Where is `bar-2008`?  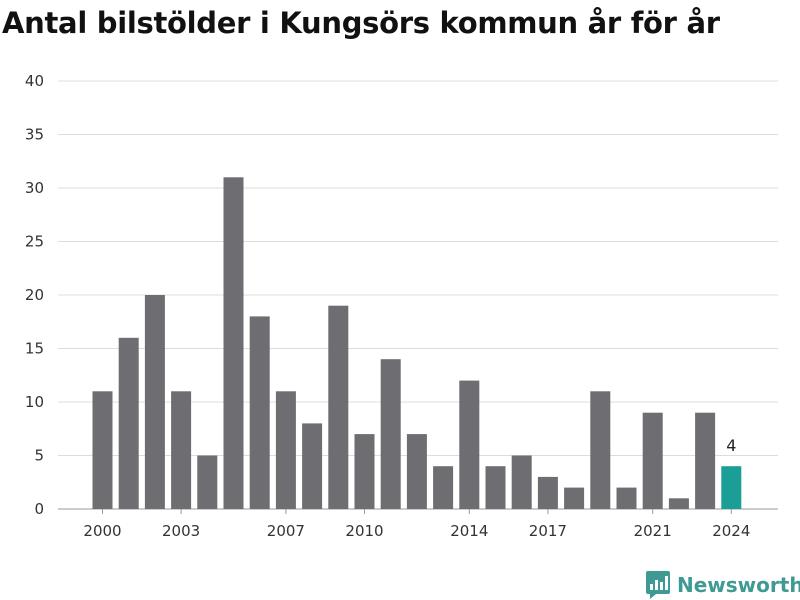 bar-2008 is located at coordinates (312, 466).